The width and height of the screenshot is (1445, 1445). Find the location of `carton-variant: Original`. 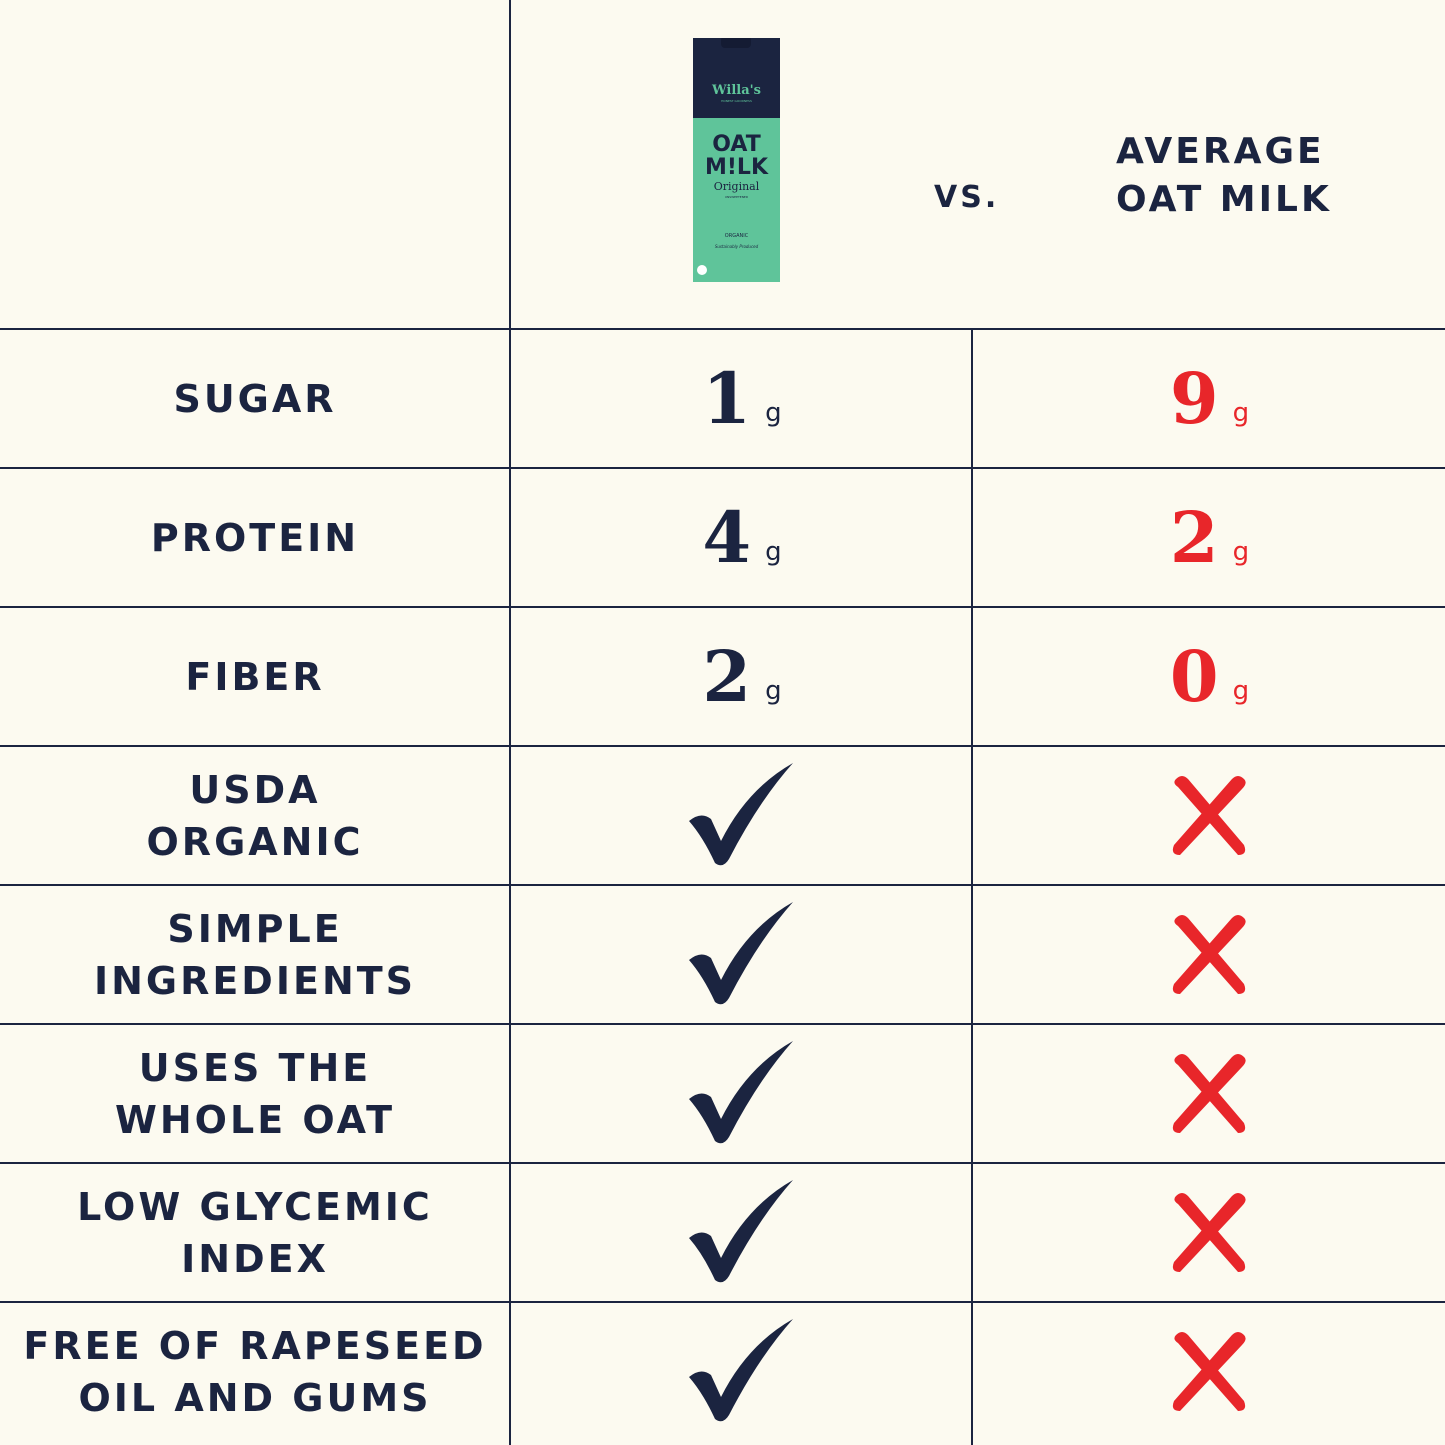

carton-variant: Original is located at coordinates (737, 186).